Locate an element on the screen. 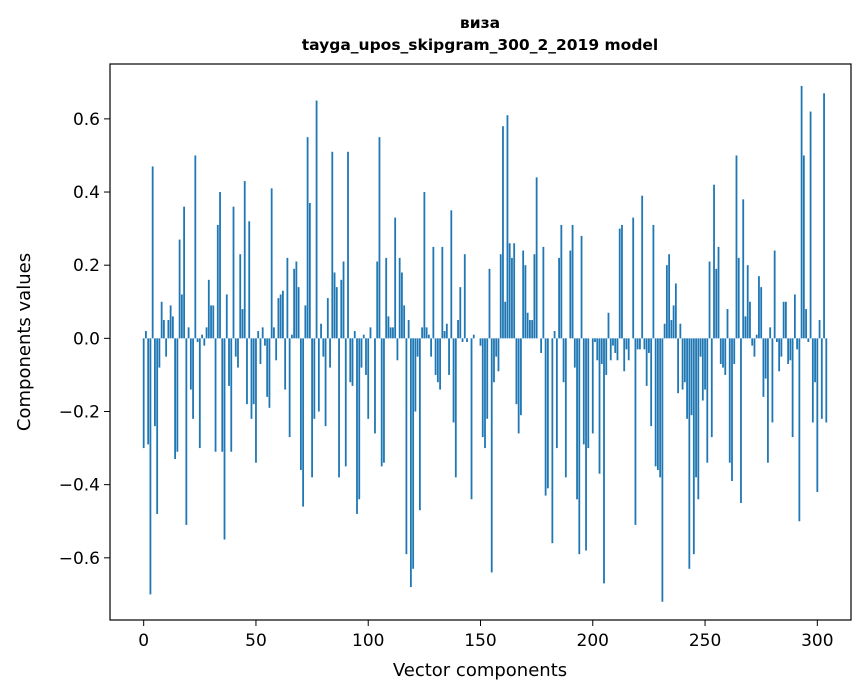 This screenshot has width=867, height=696. y-tick-label: −0.2 is located at coordinates (79, 413).